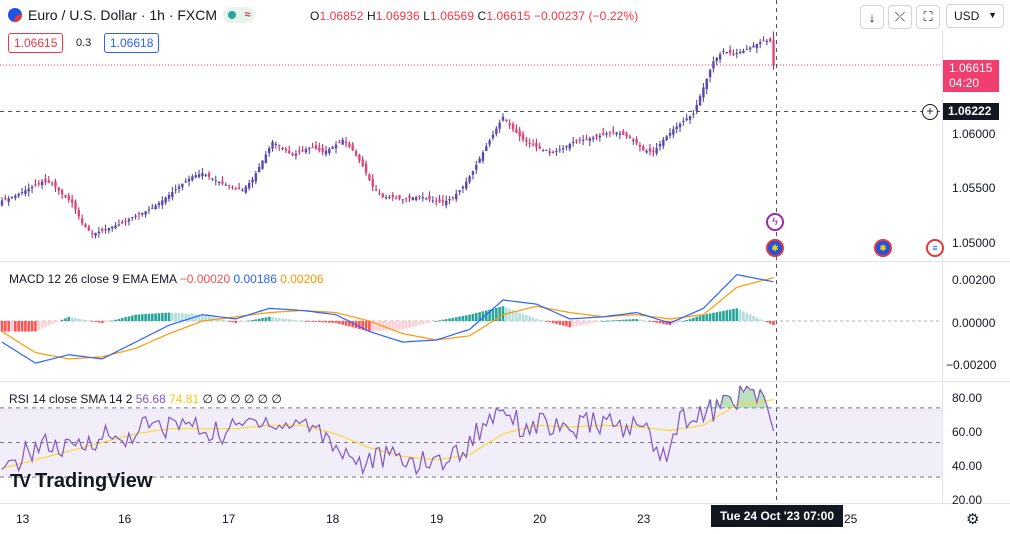 This screenshot has height=534, width=1010. I want to click on close-label: C, so click(482, 16).